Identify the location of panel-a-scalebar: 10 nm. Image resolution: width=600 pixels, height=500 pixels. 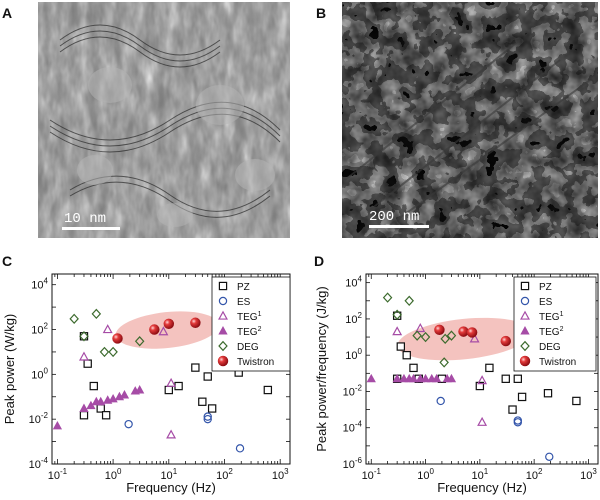
(91, 220).